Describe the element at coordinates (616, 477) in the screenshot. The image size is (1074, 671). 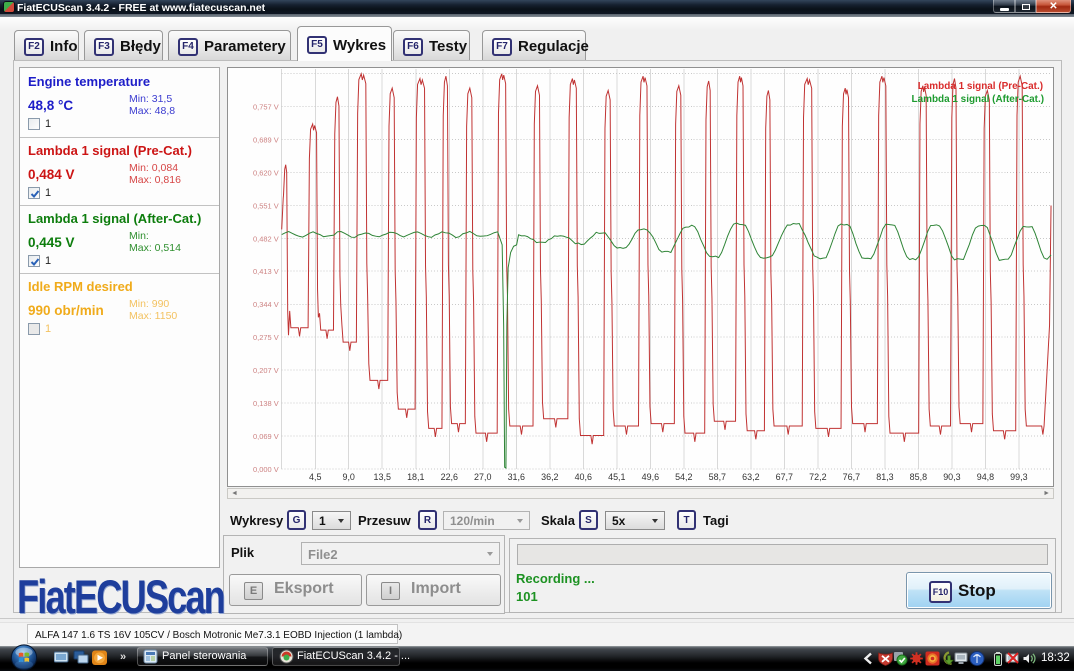
I see `svg-text: 45,1` at that location.